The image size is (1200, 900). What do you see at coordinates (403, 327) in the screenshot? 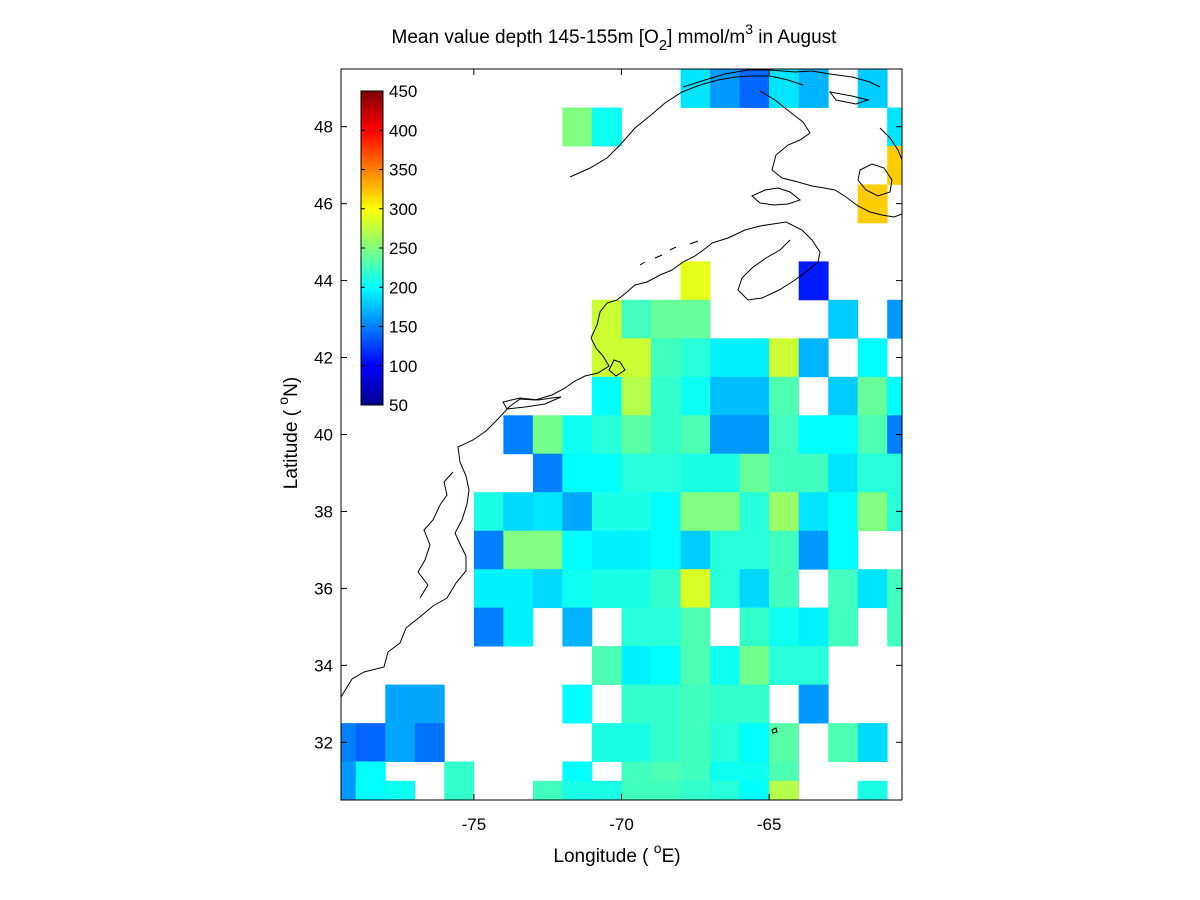
I see `colorbar-tick-label: 150` at bounding box center [403, 327].